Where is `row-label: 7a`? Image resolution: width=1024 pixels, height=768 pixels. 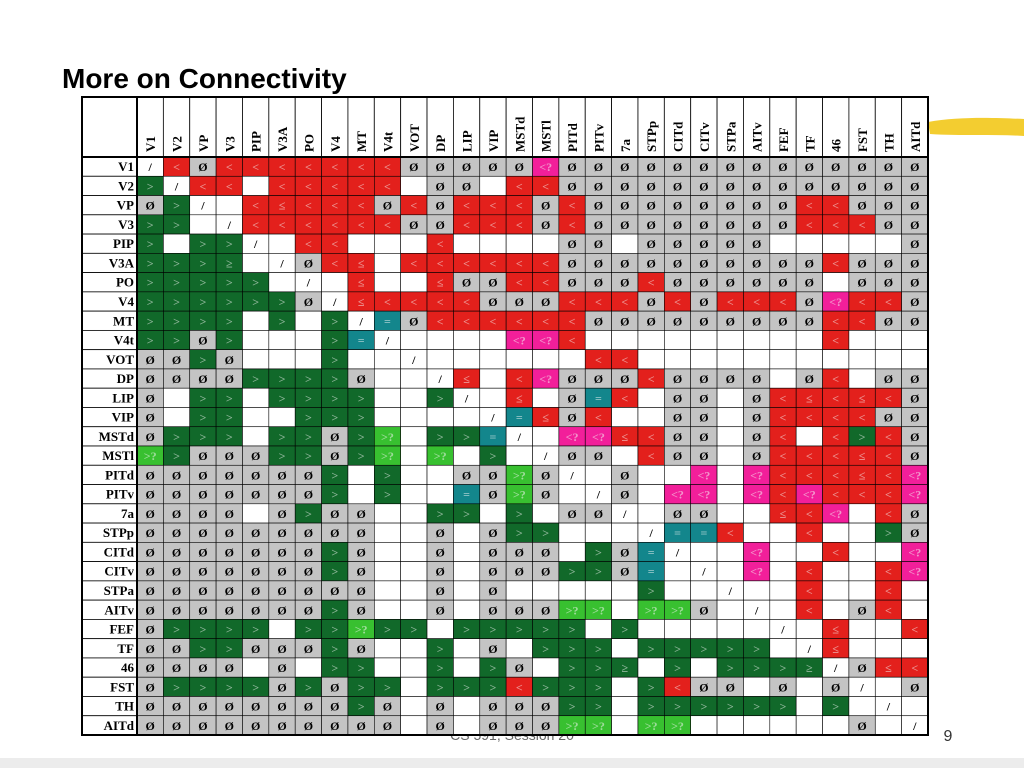
row-label: 7a is located at coordinates (128, 513).